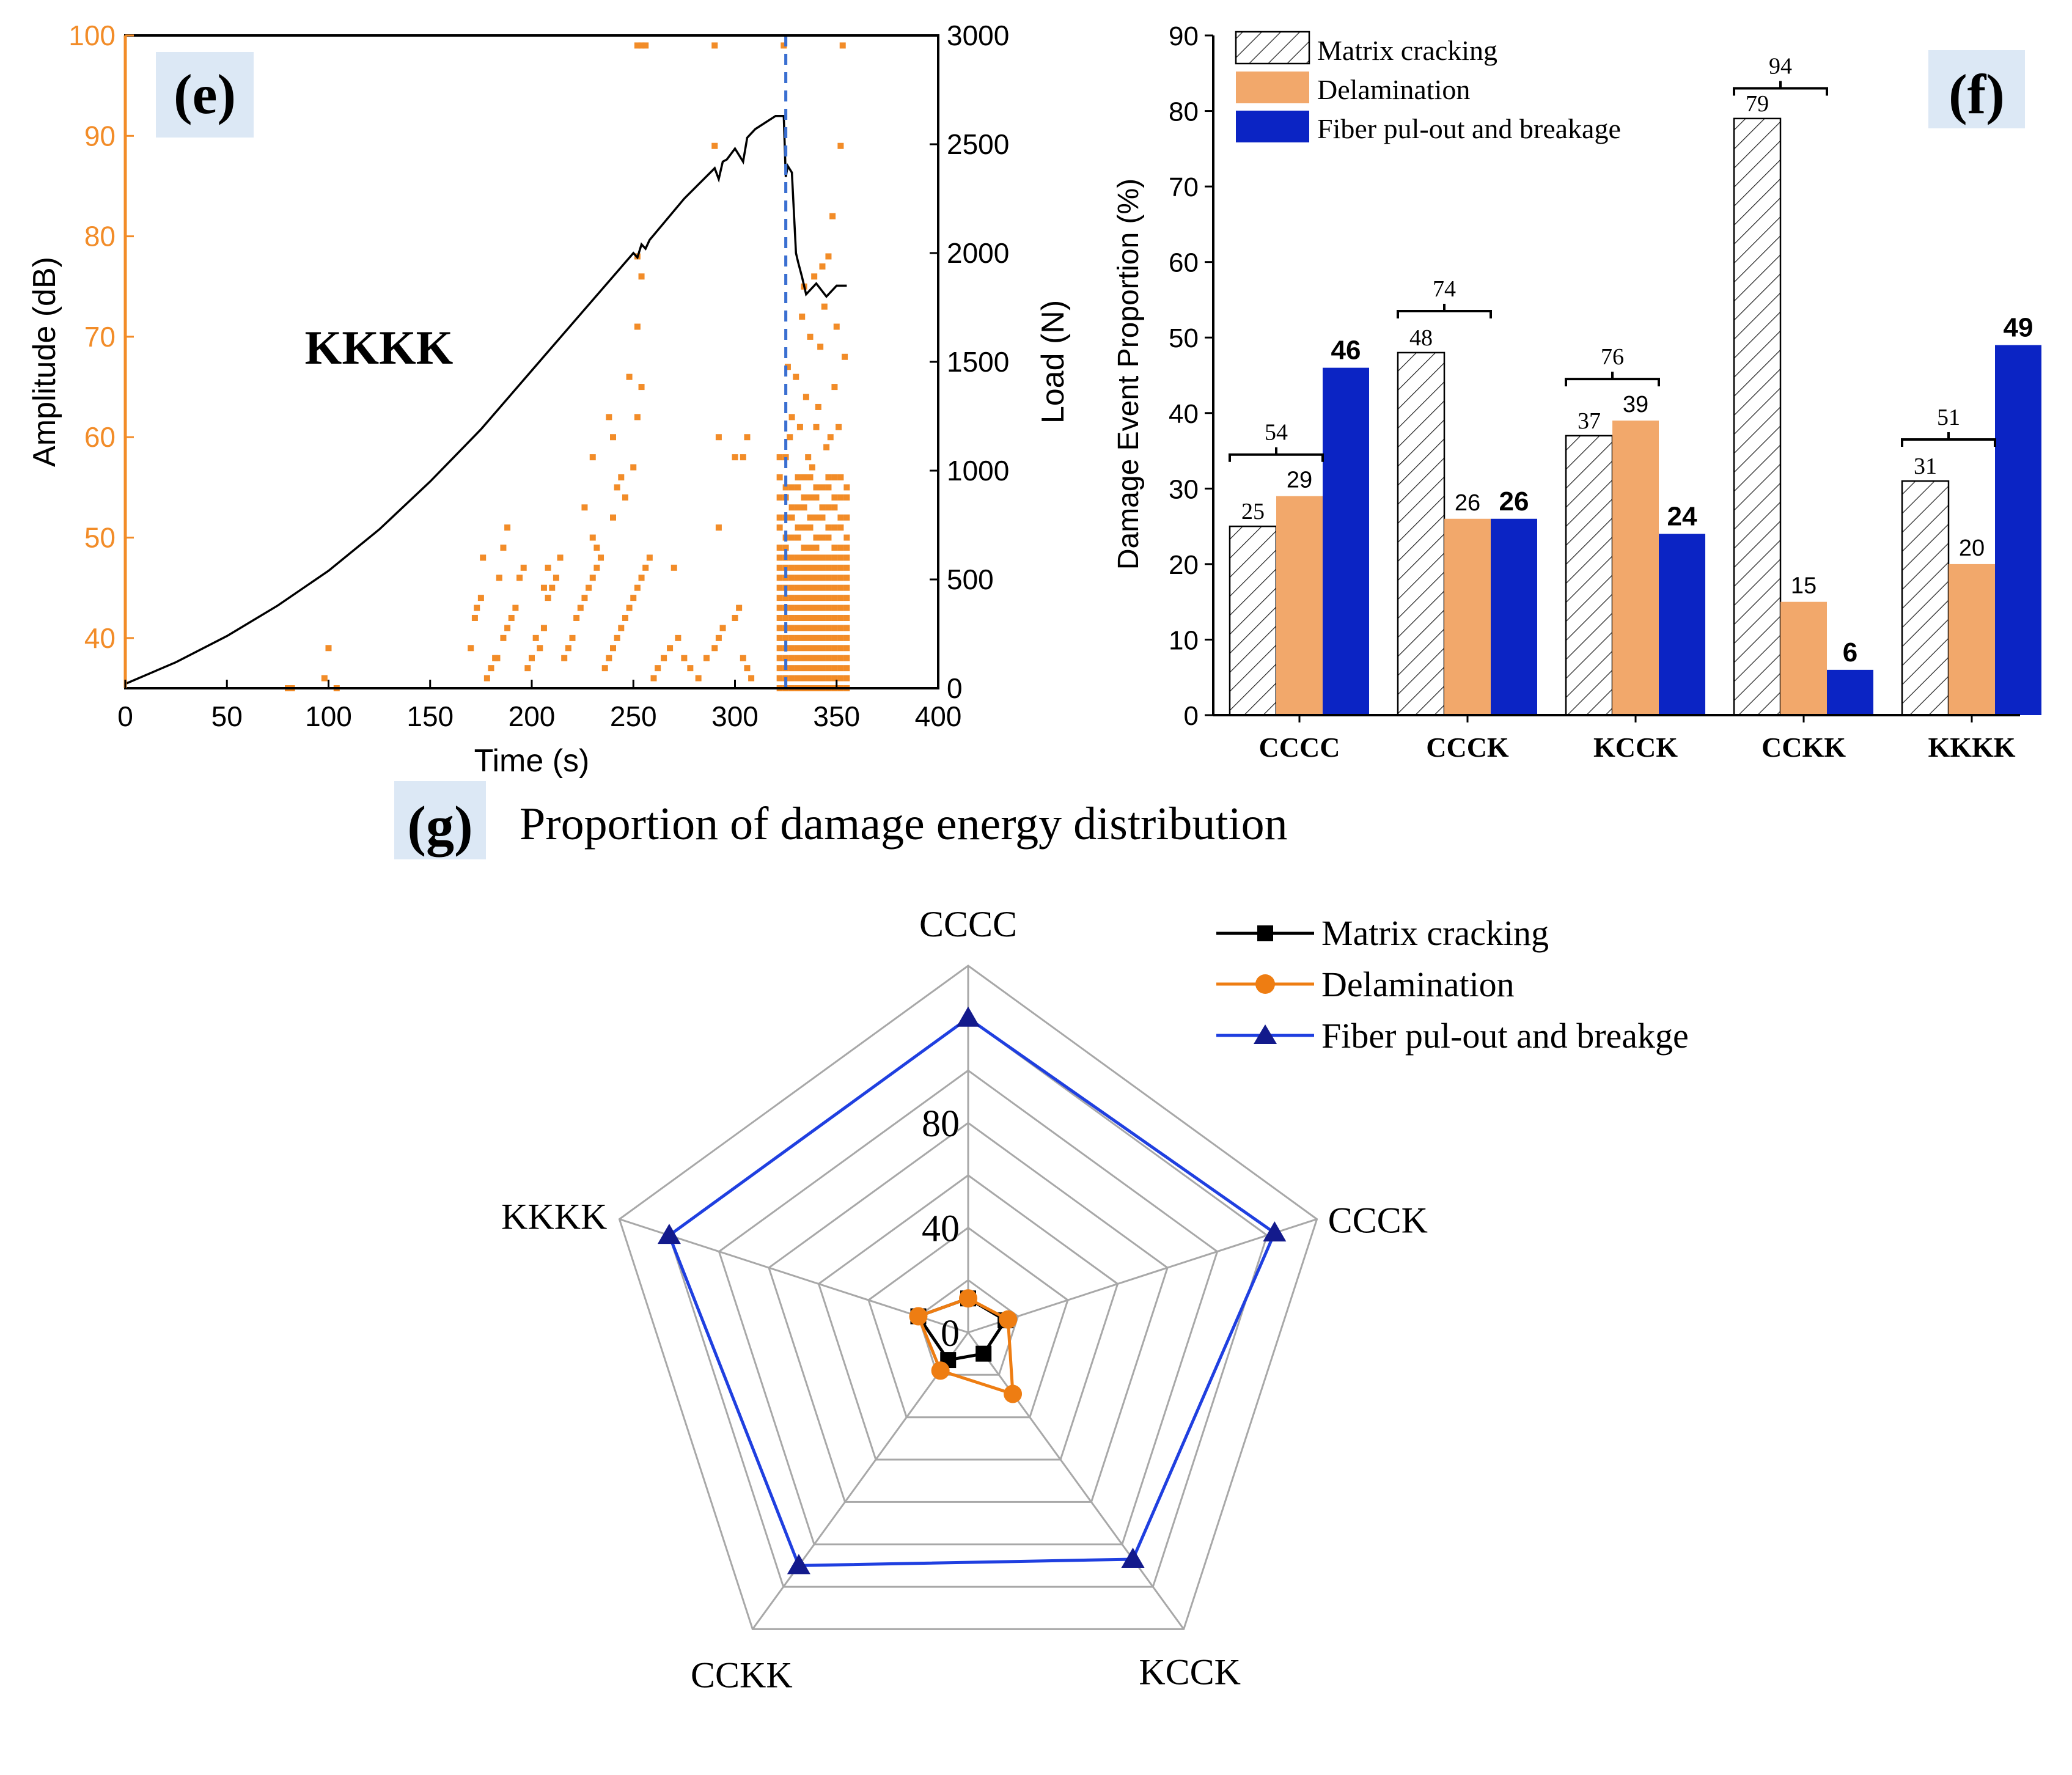  Describe the element at coordinates (938, 716) in the screenshot. I see `time-tick-label: 400` at that location.